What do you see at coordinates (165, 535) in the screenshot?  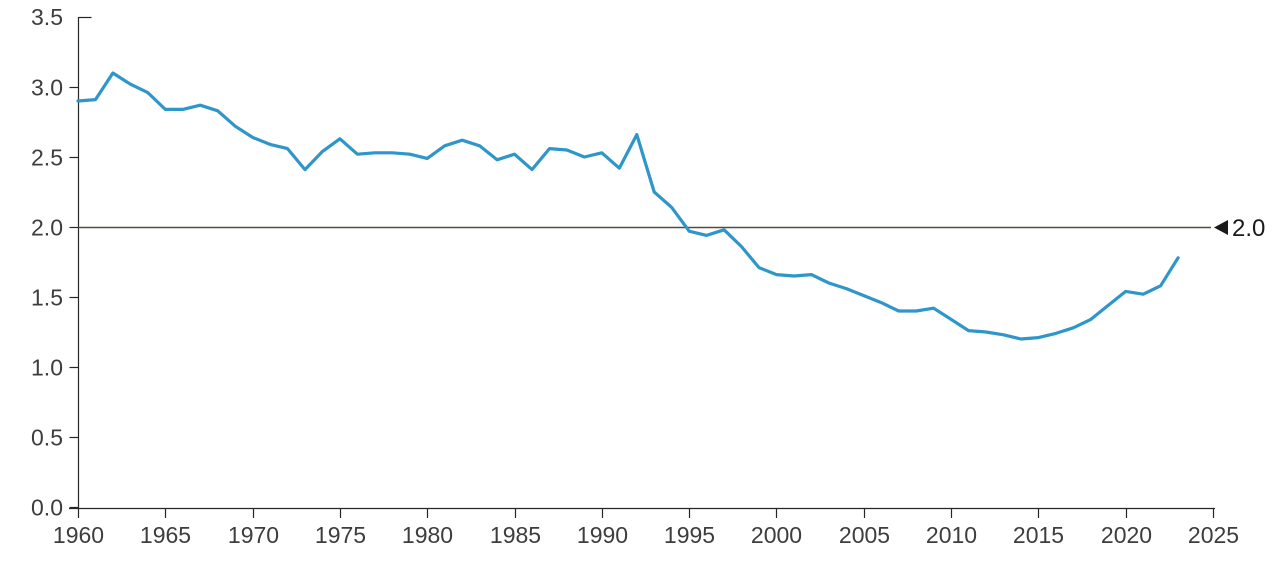 I see `x-tick-label: 1965` at bounding box center [165, 535].